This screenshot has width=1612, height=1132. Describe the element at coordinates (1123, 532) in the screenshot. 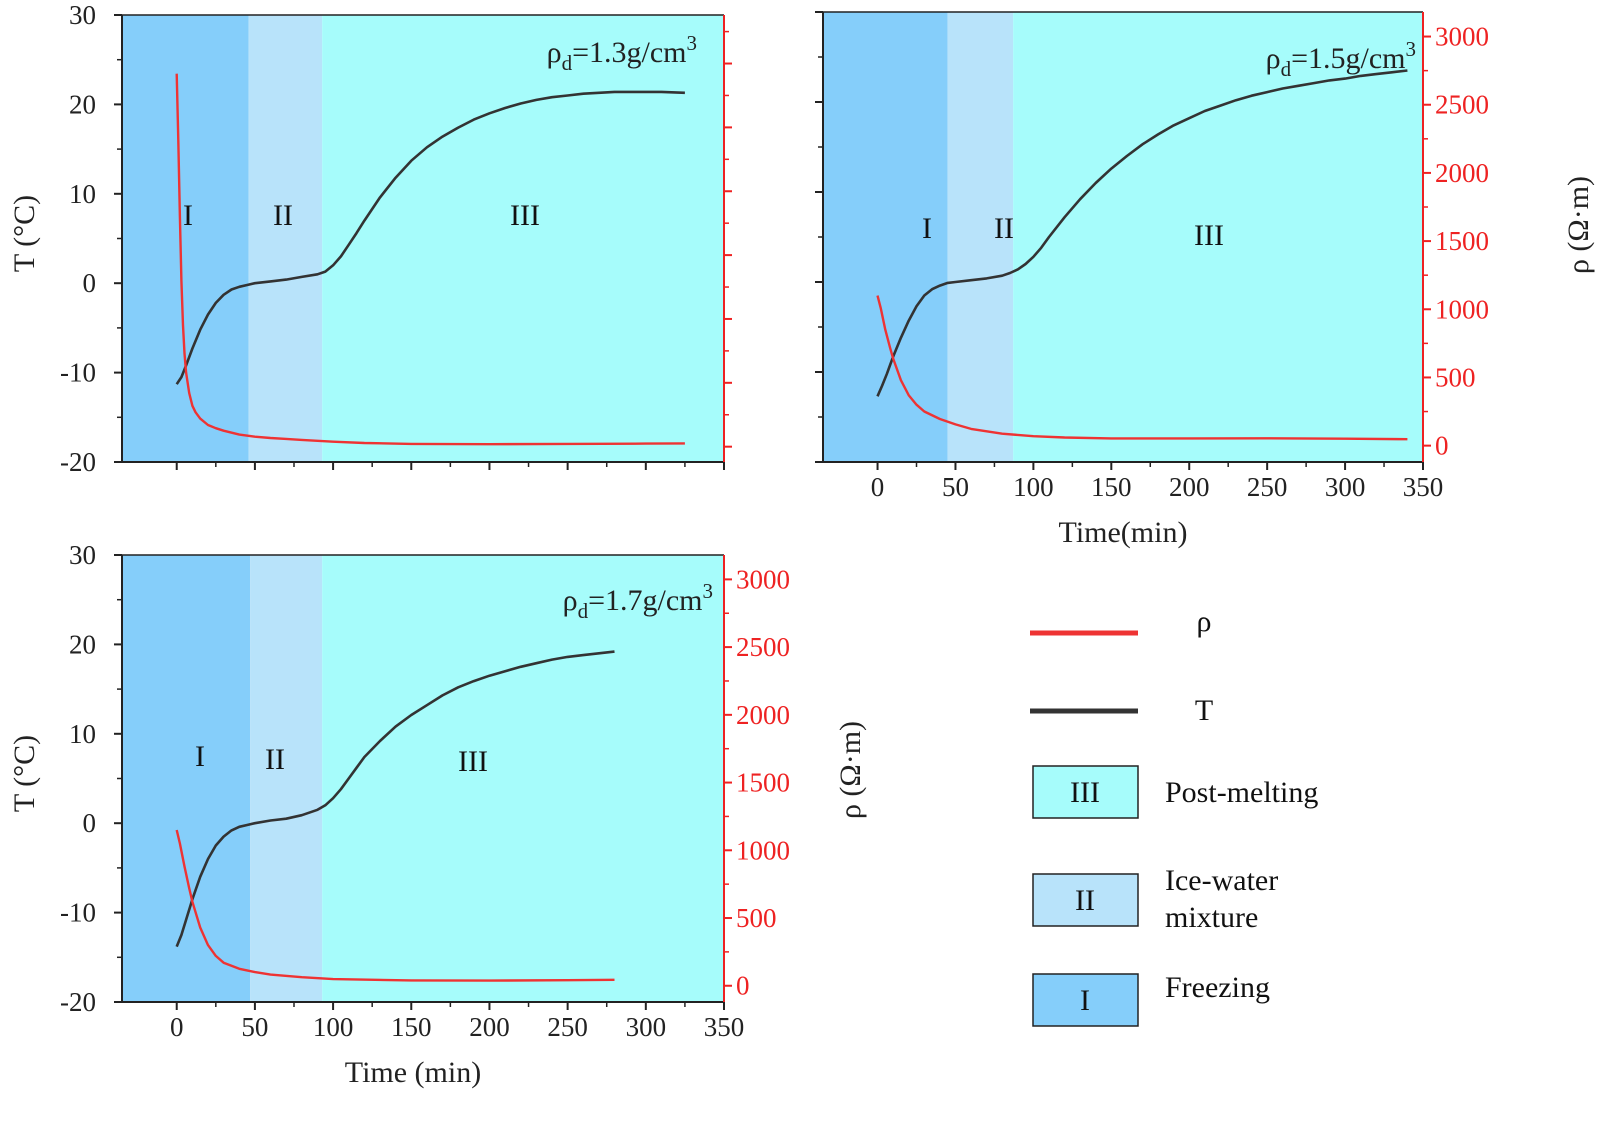

I see `x-axis-title: Time(min)` at that location.